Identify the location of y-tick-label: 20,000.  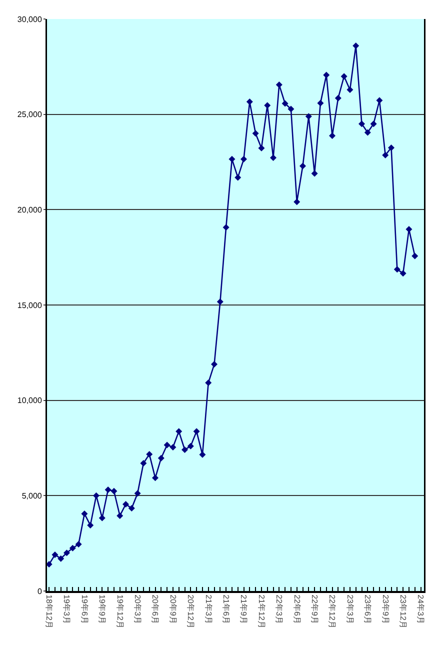
(29, 209).